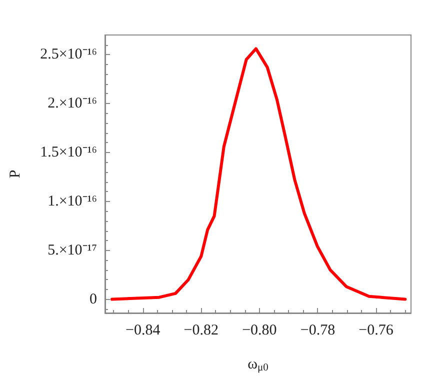 The width and height of the screenshot is (436, 382). Describe the element at coordinates (376, 330) in the screenshot. I see `x-tick-label: −0.76` at that location.